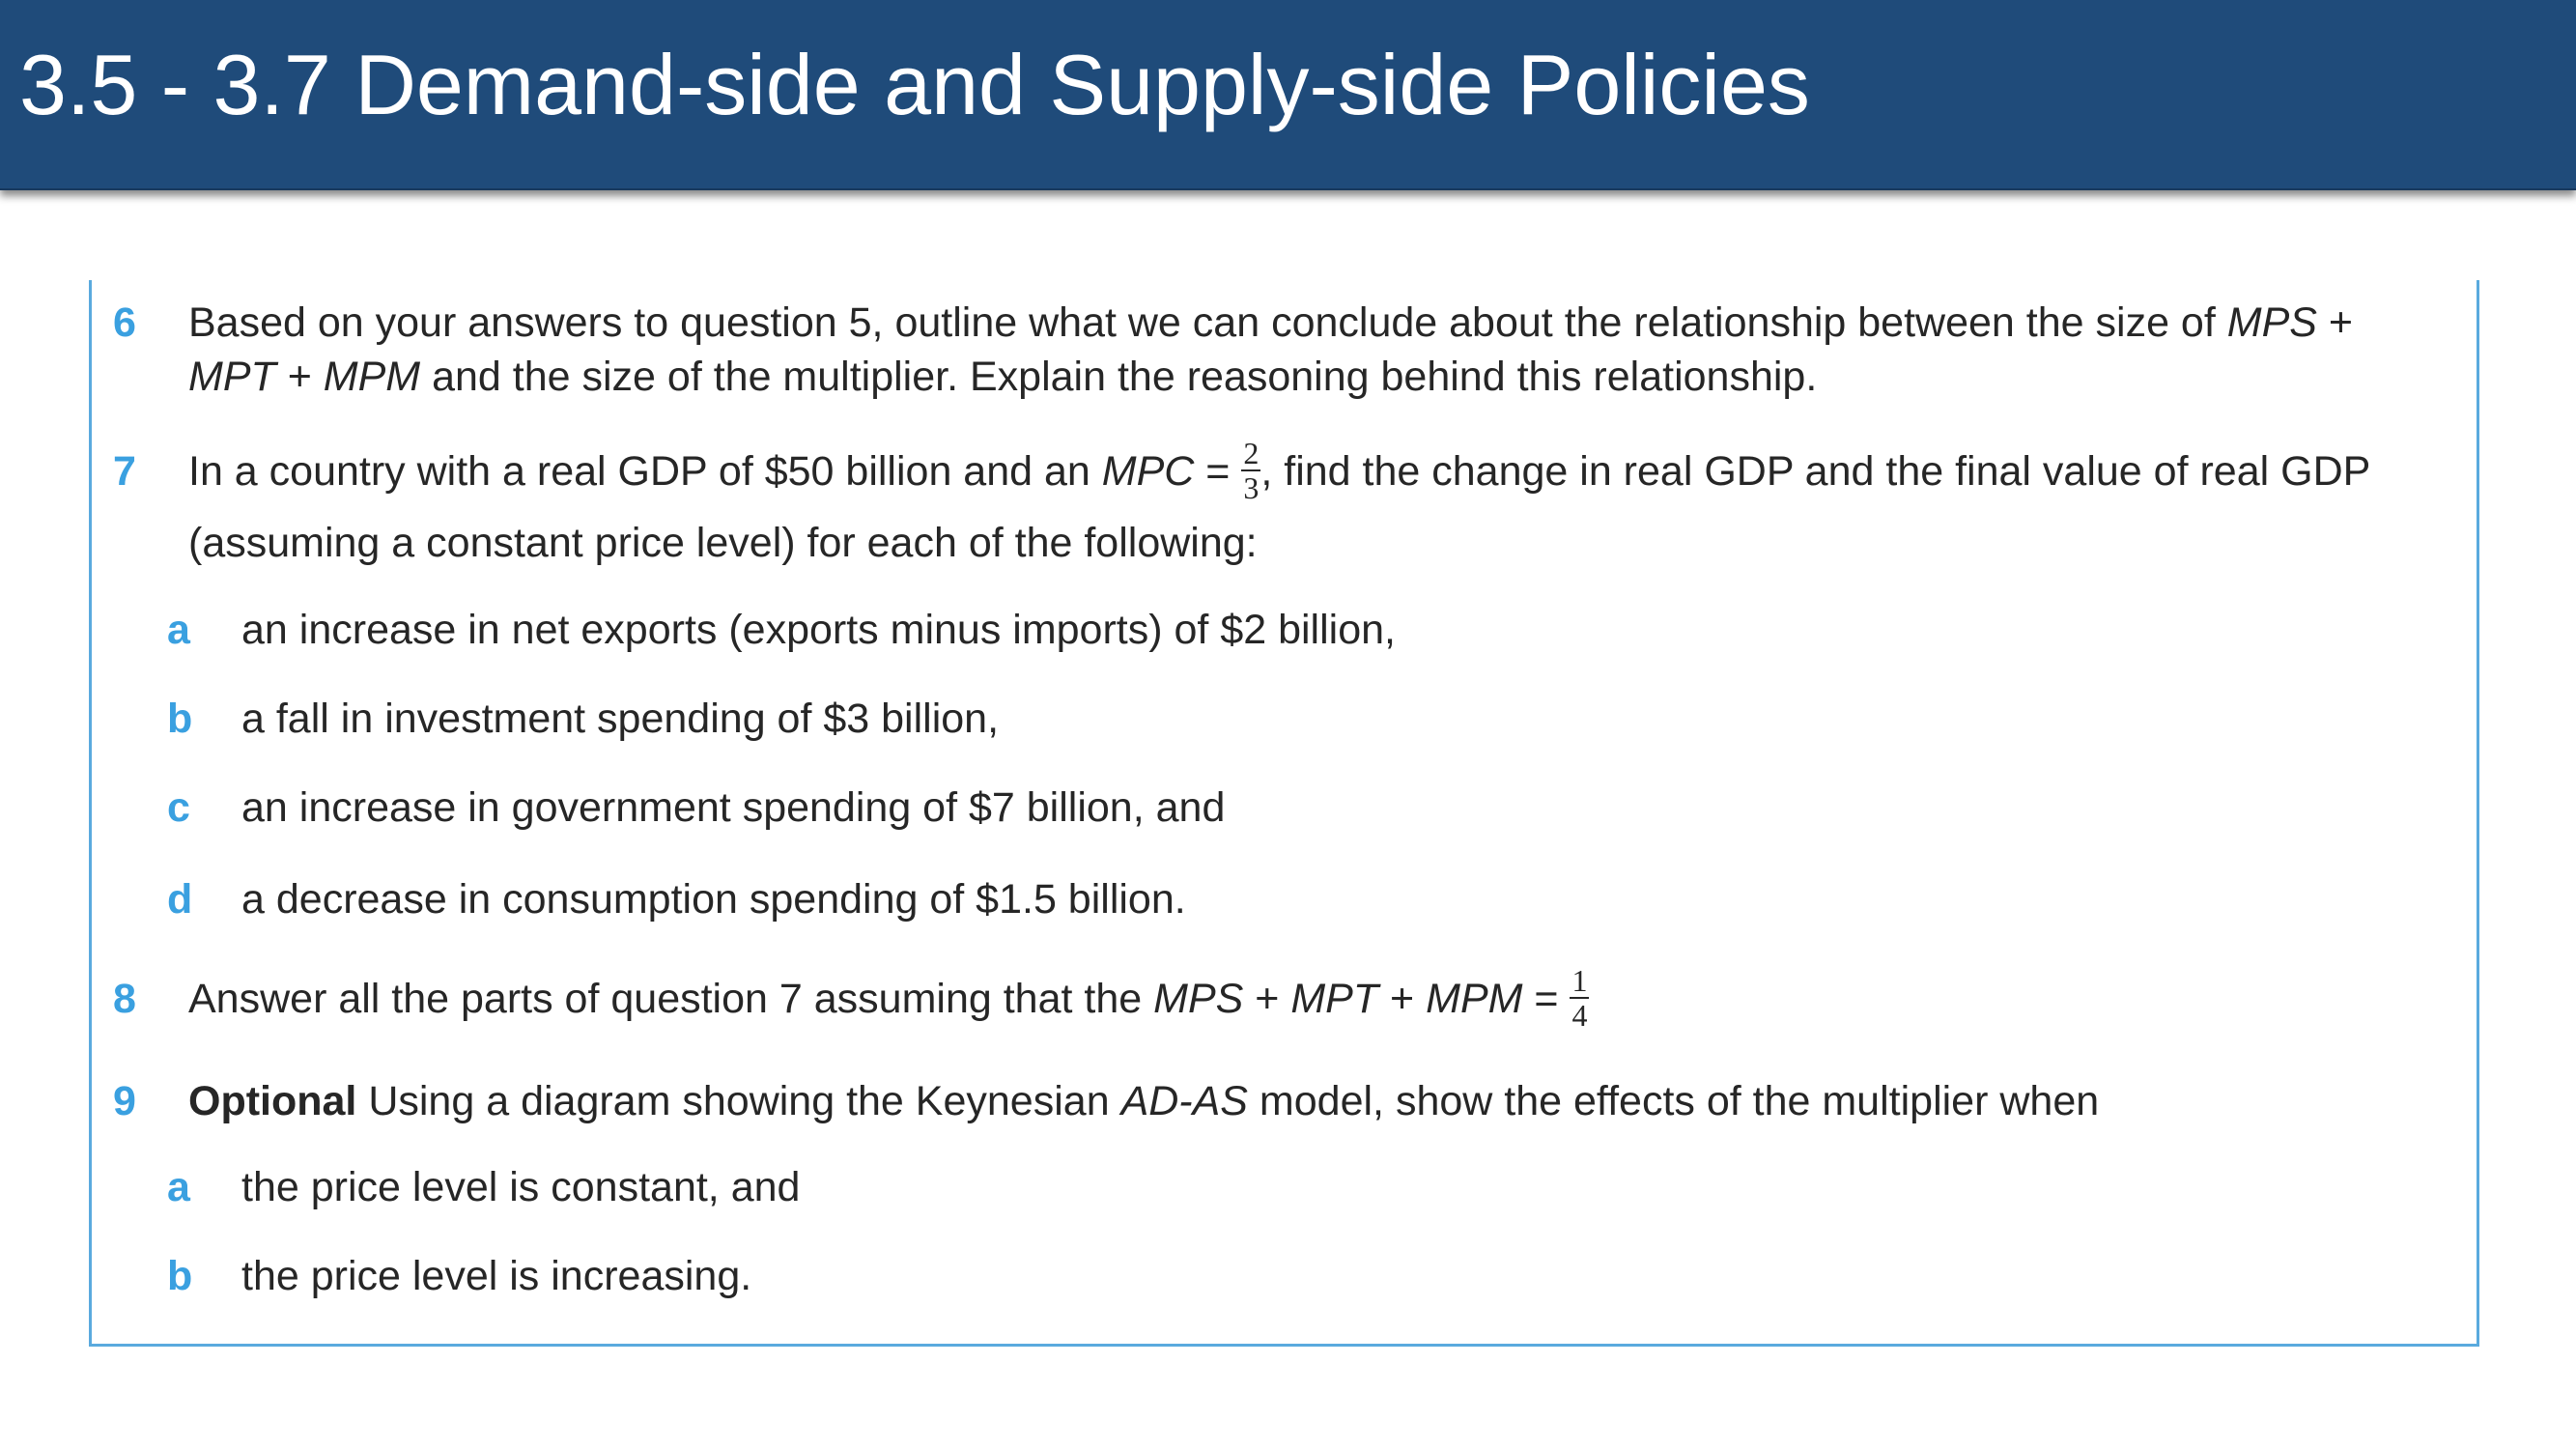 The height and width of the screenshot is (1449, 2576). What do you see at coordinates (272, 1101) in the screenshot?
I see `text: Optional` at bounding box center [272, 1101].